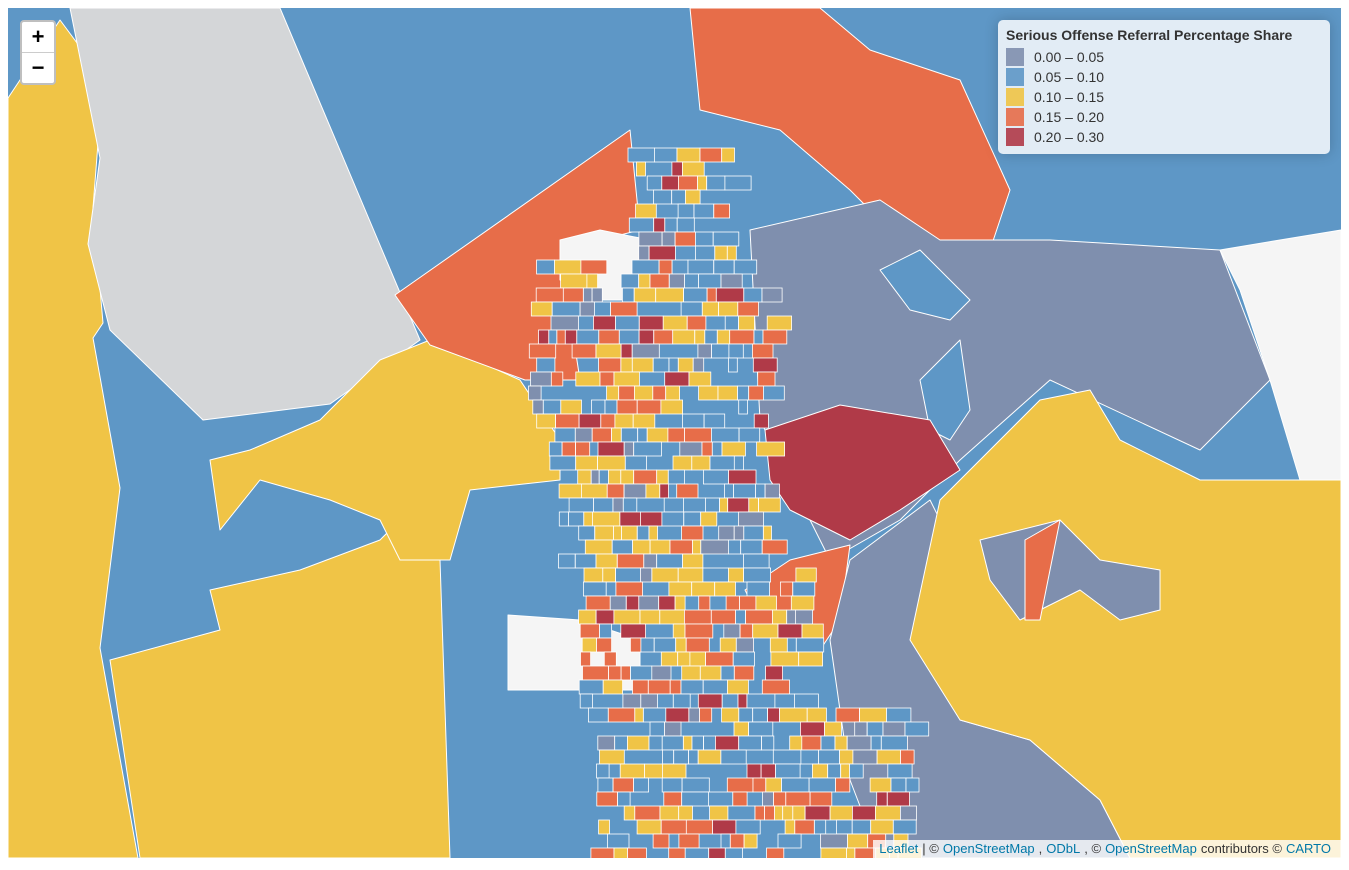 The image size is (1349, 870). What do you see at coordinates (38, 36) in the screenshot?
I see `zoom-in: +` at bounding box center [38, 36].